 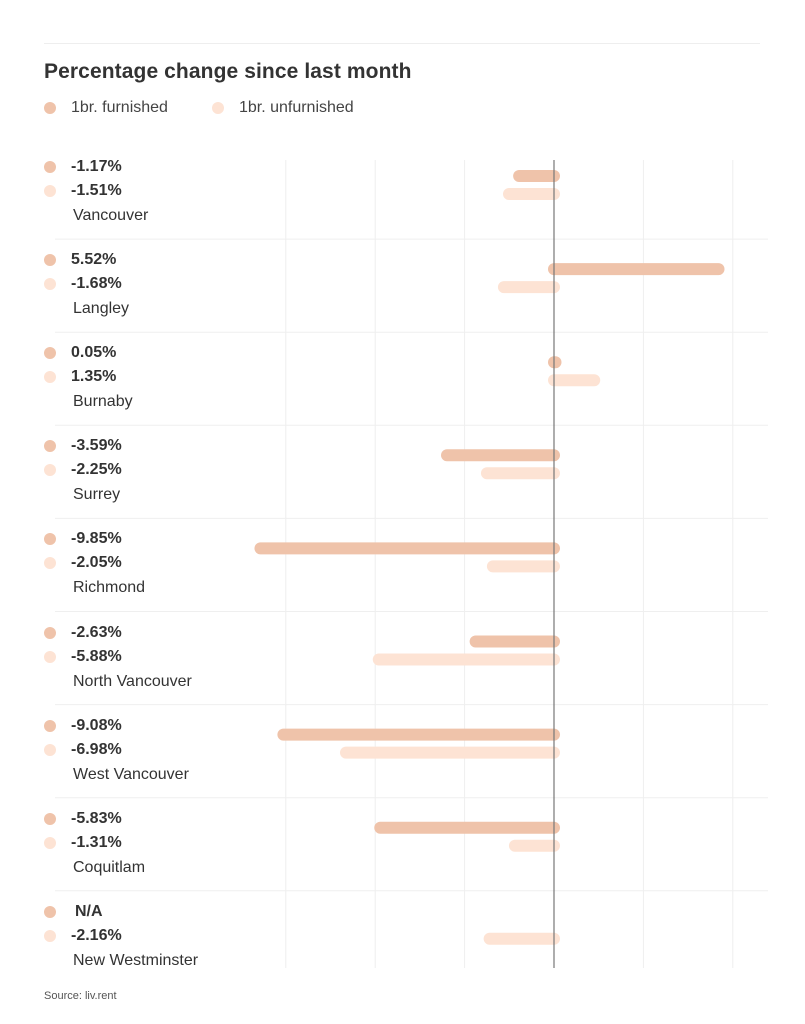 I want to click on data-label: -5.88%, so click(x=96, y=656).